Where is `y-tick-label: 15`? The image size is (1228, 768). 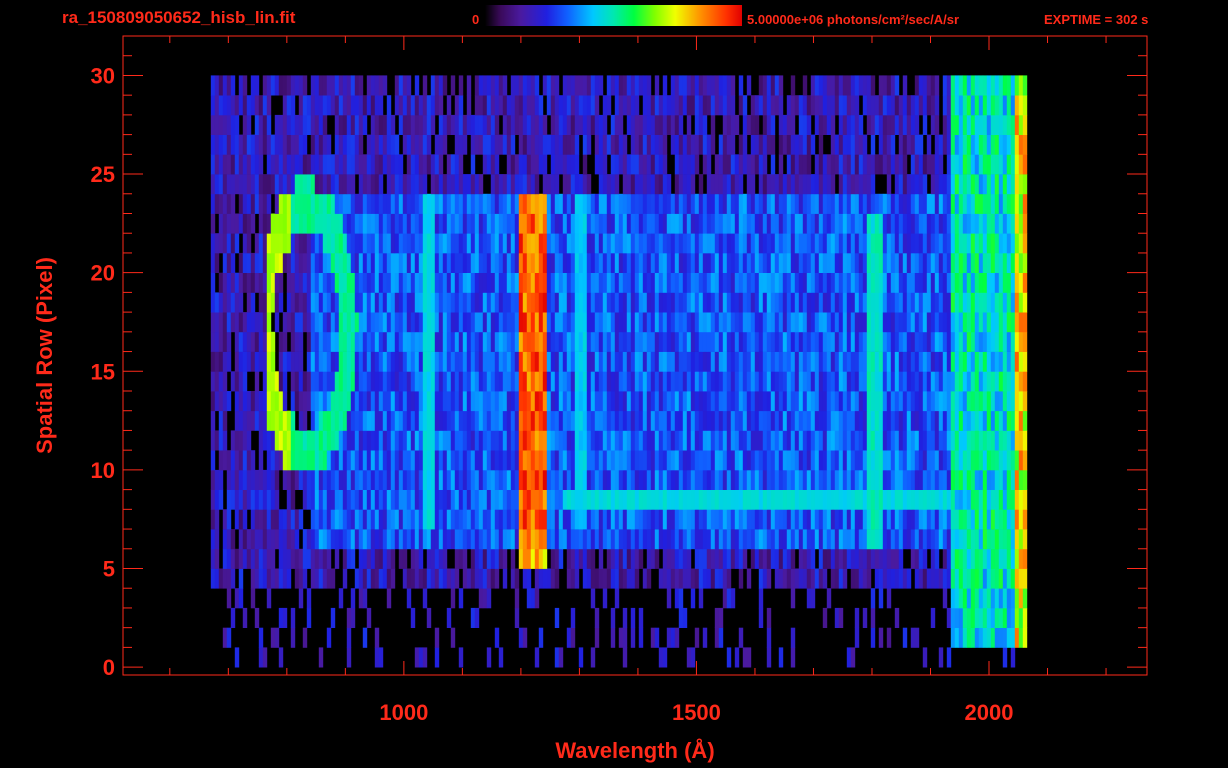 y-tick-label: 15 is located at coordinates (103, 371).